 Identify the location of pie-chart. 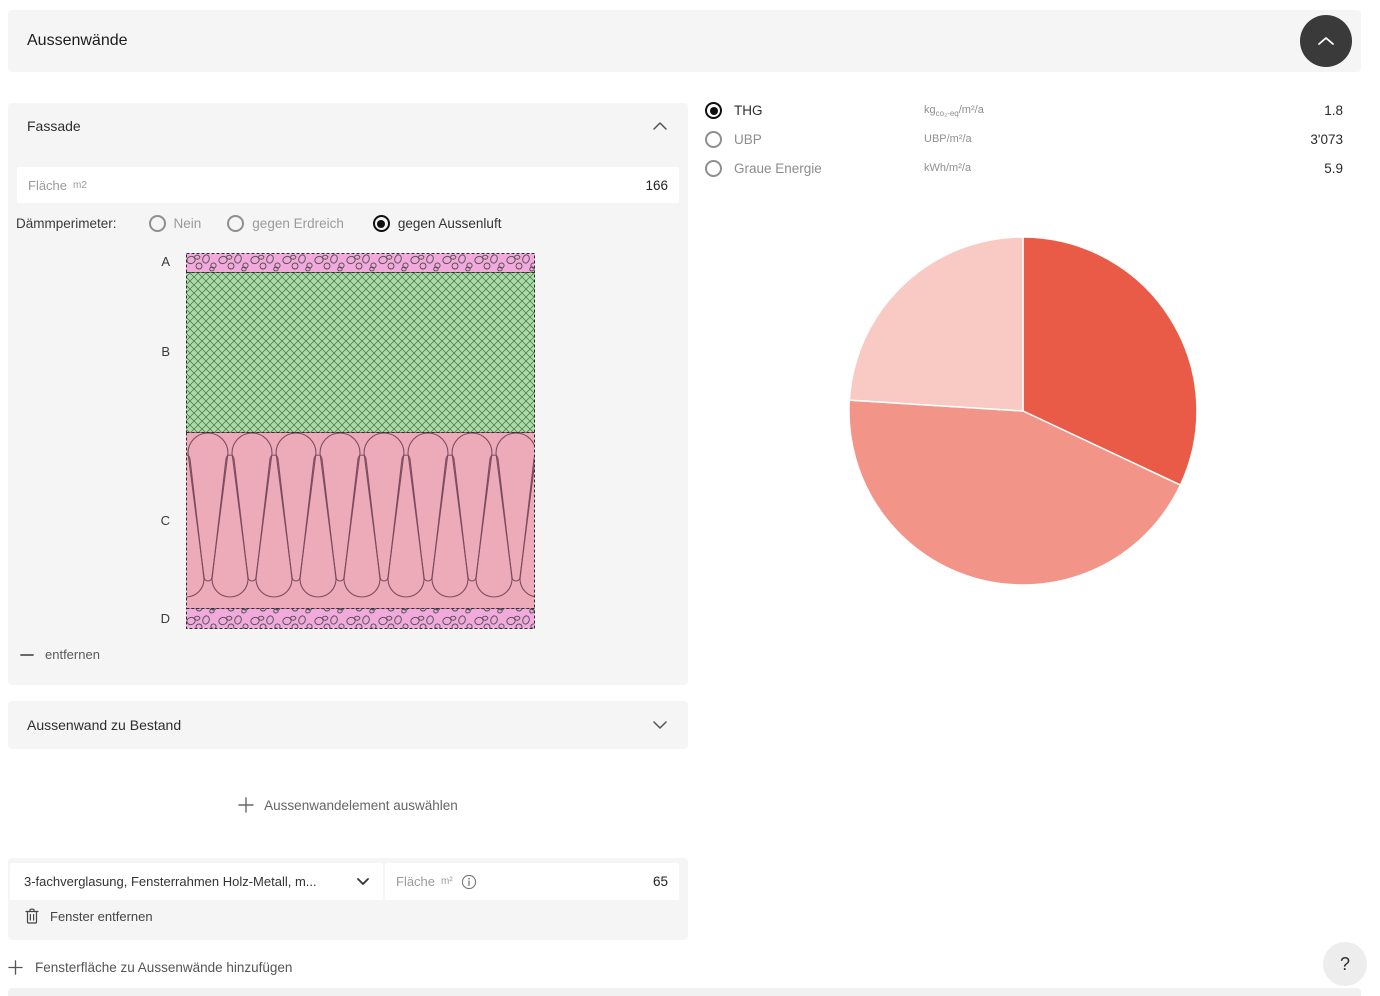
(1023, 411).